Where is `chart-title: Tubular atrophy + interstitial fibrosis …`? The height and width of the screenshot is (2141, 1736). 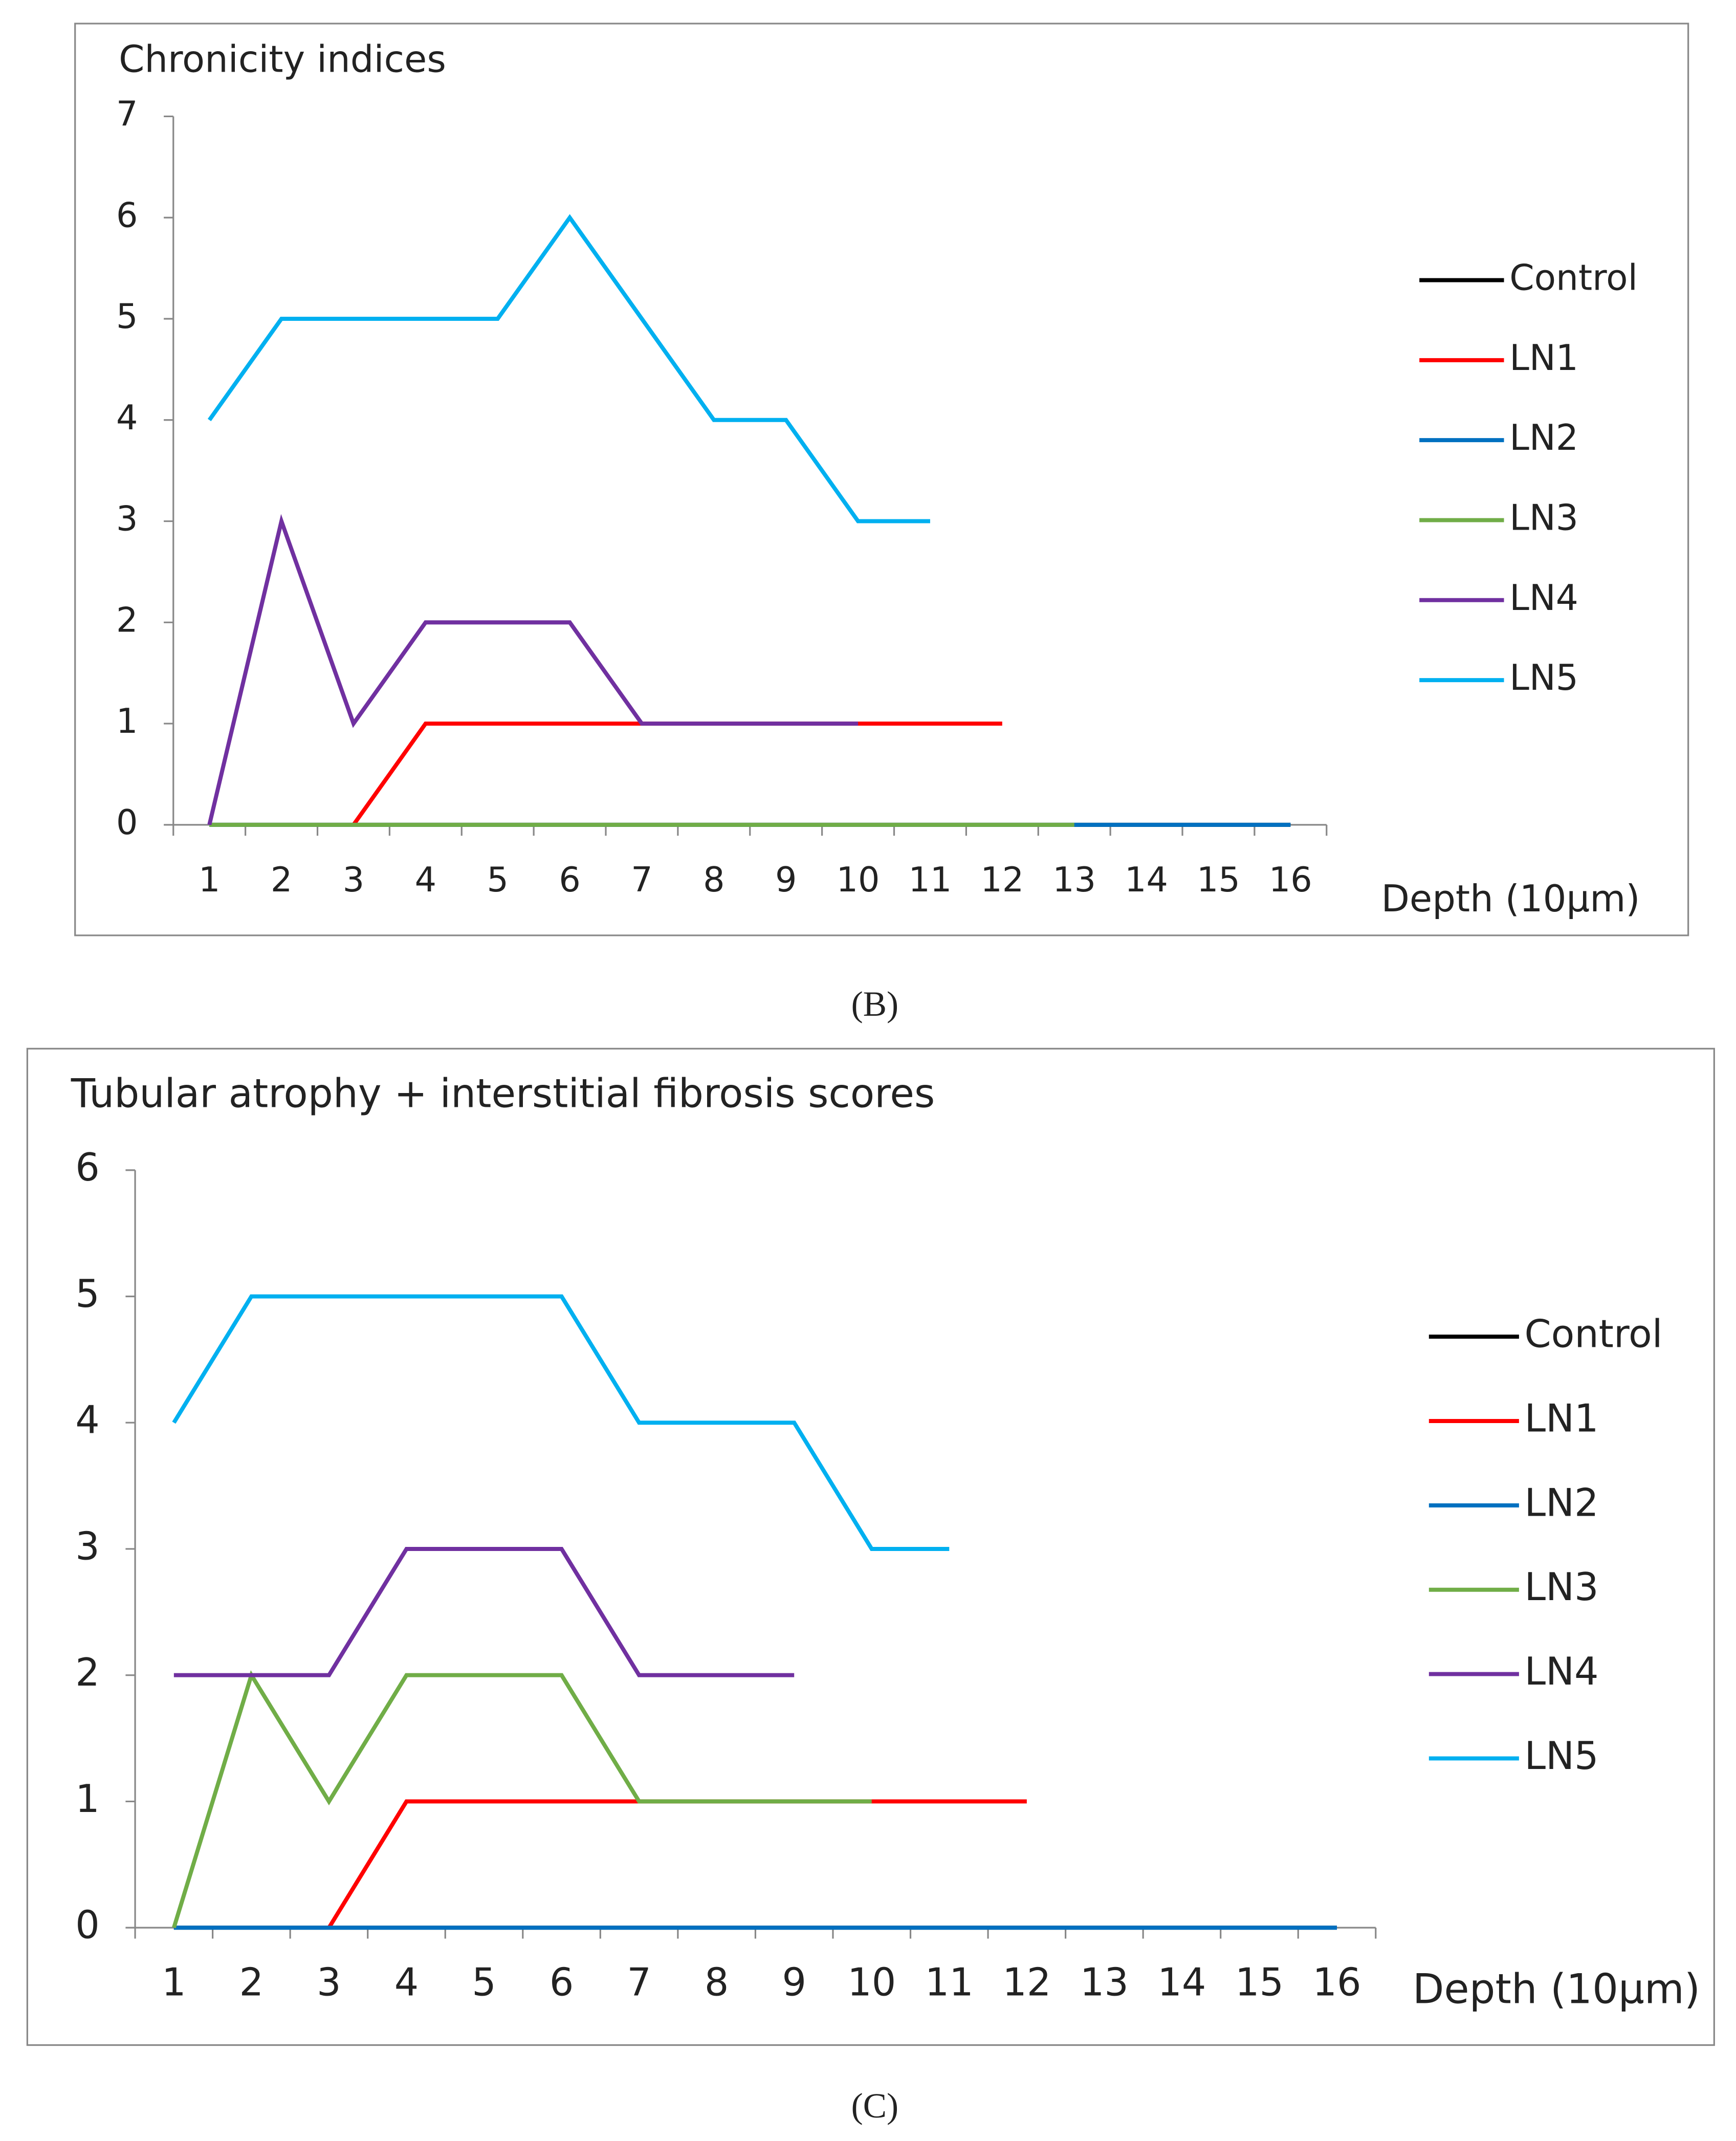
chart-title: Tubular atrophy + interstitial fibrosis … is located at coordinates (503, 1094).